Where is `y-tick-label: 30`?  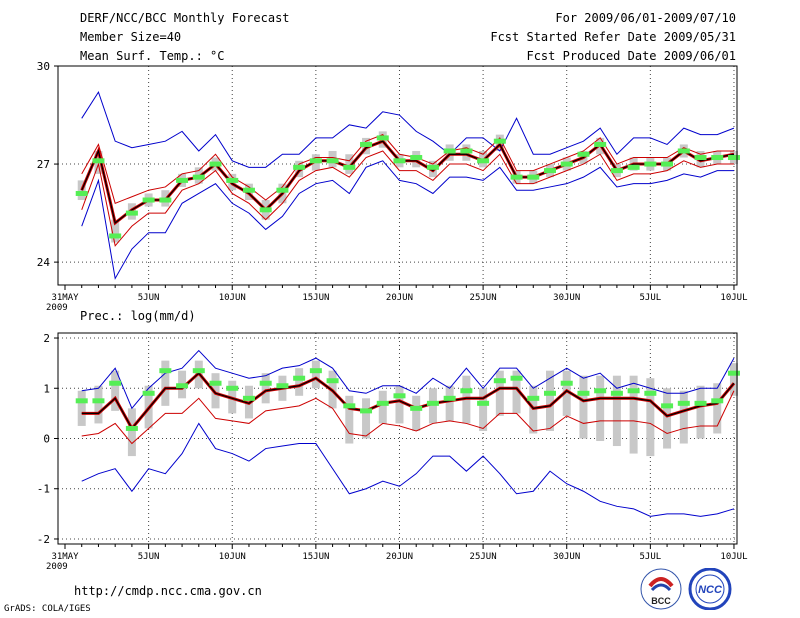
y-tick-label: 30 is located at coordinates (43, 66).